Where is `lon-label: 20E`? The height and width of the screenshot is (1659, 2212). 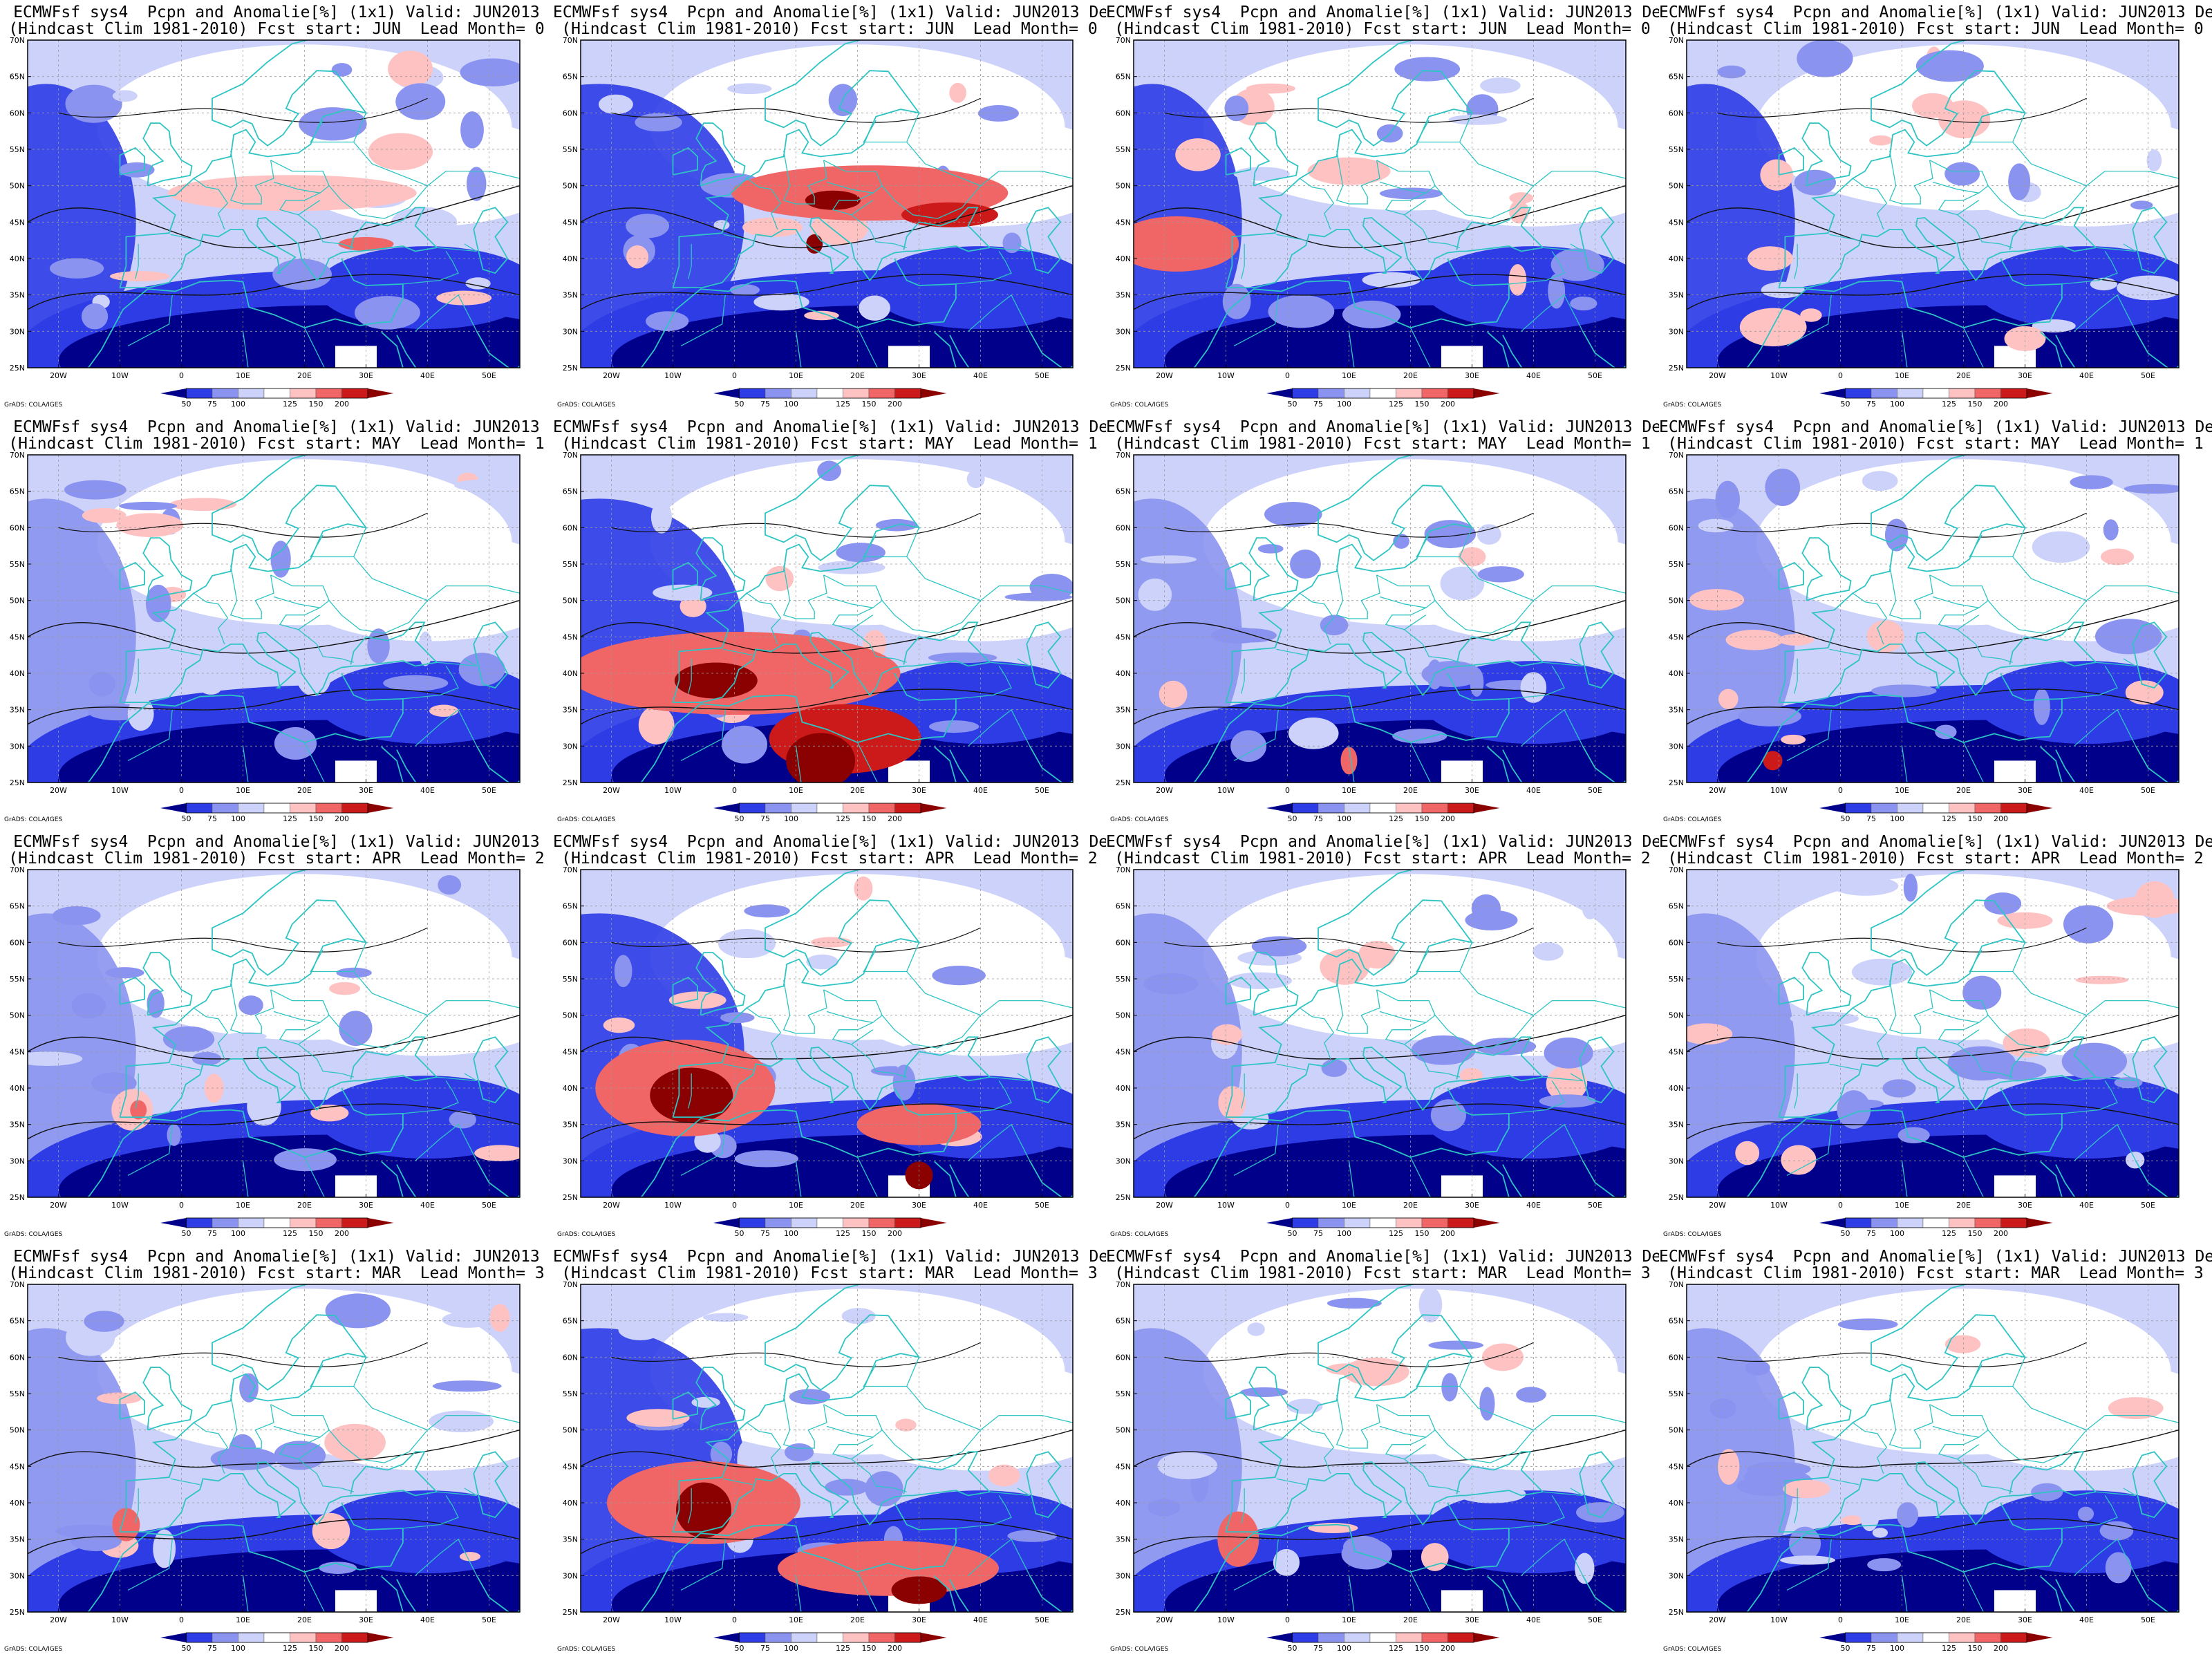
lon-label: 20E is located at coordinates (1963, 1619).